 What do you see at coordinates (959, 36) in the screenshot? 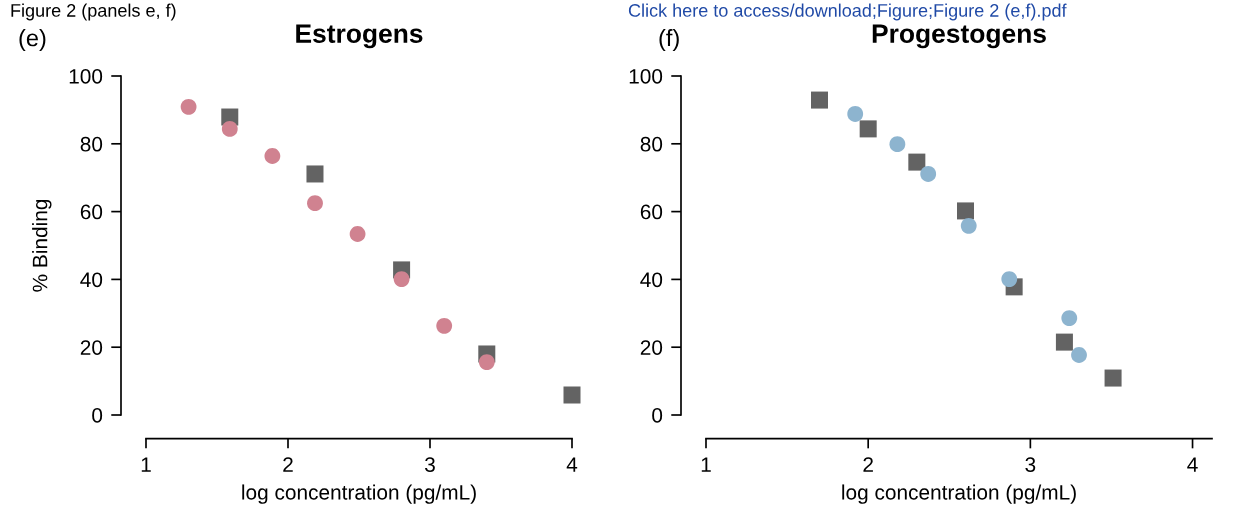
I see `chart-title: Progestogens` at bounding box center [959, 36].